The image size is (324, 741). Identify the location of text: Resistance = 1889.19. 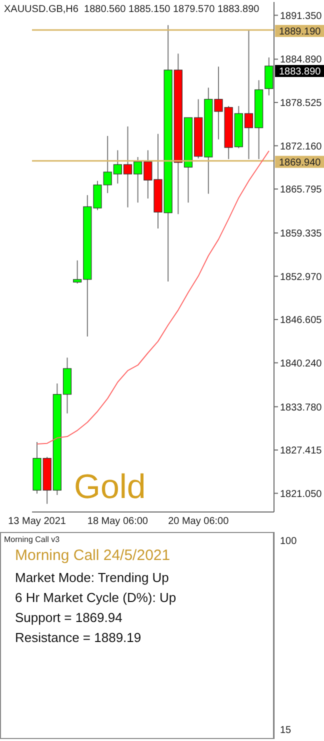
(78, 637).